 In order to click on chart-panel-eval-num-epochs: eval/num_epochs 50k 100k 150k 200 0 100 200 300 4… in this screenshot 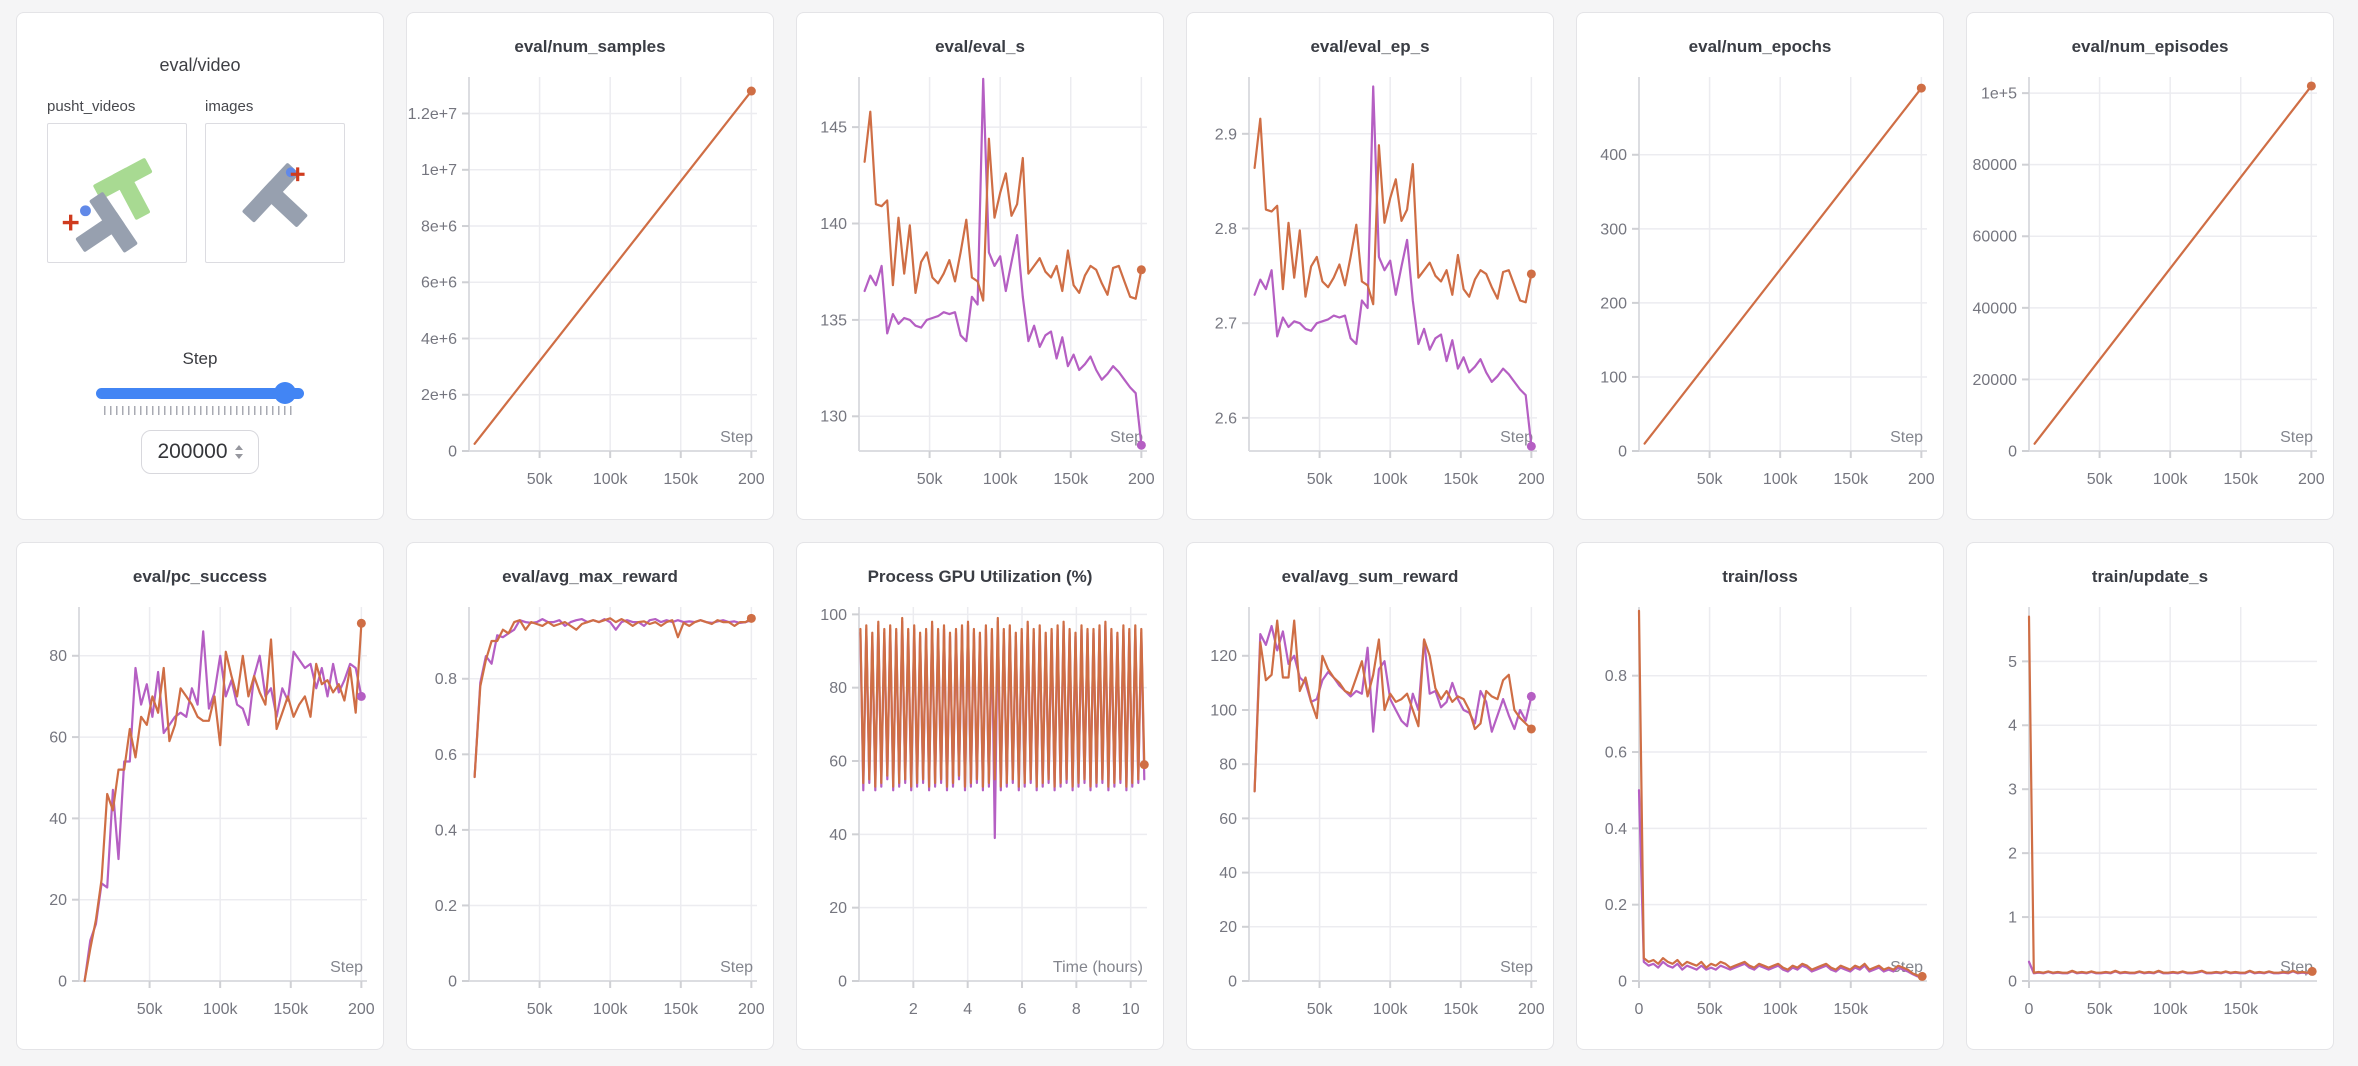, I will do `click(1760, 266)`.